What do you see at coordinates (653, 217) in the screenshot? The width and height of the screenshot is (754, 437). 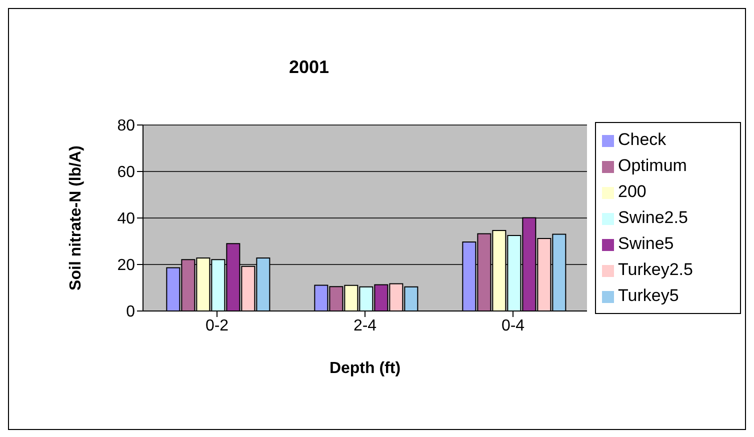 I see `legend-label: Swine2.5` at bounding box center [653, 217].